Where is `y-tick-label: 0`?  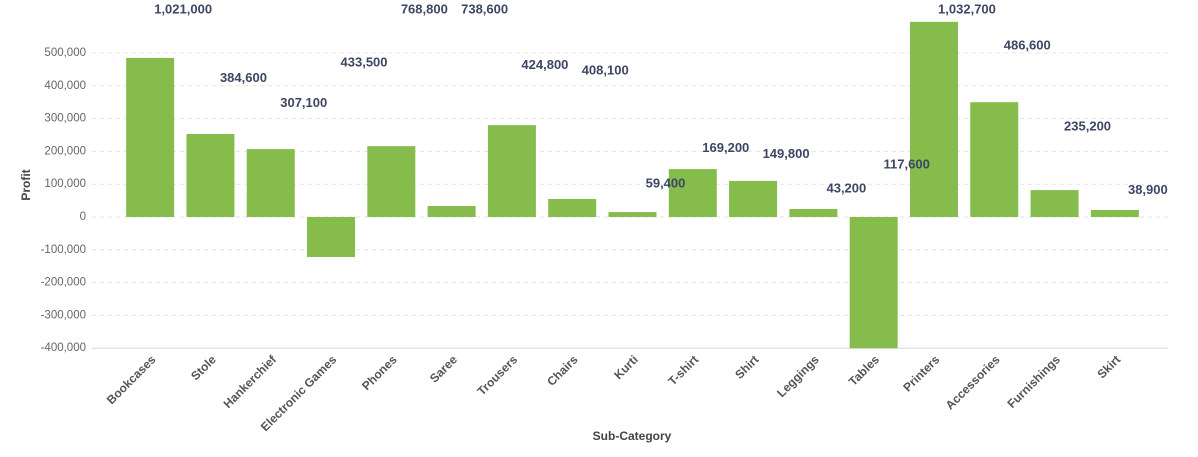 y-tick-label: 0 is located at coordinates (83, 217).